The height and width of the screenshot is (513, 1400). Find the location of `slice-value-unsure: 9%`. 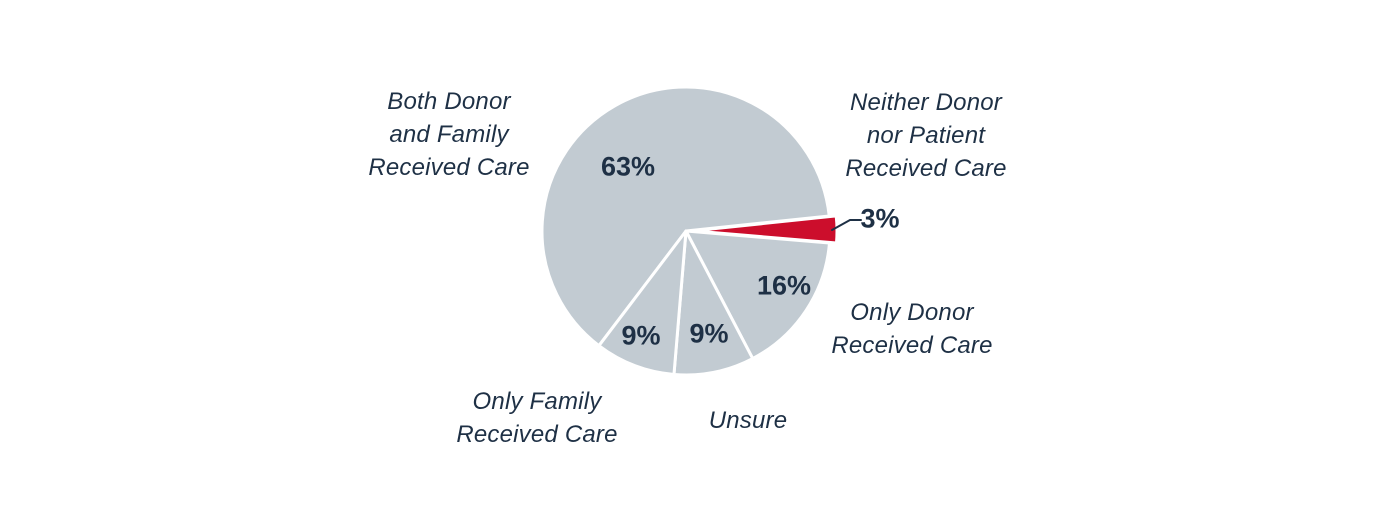

slice-value-unsure: 9% is located at coordinates (709, 333).